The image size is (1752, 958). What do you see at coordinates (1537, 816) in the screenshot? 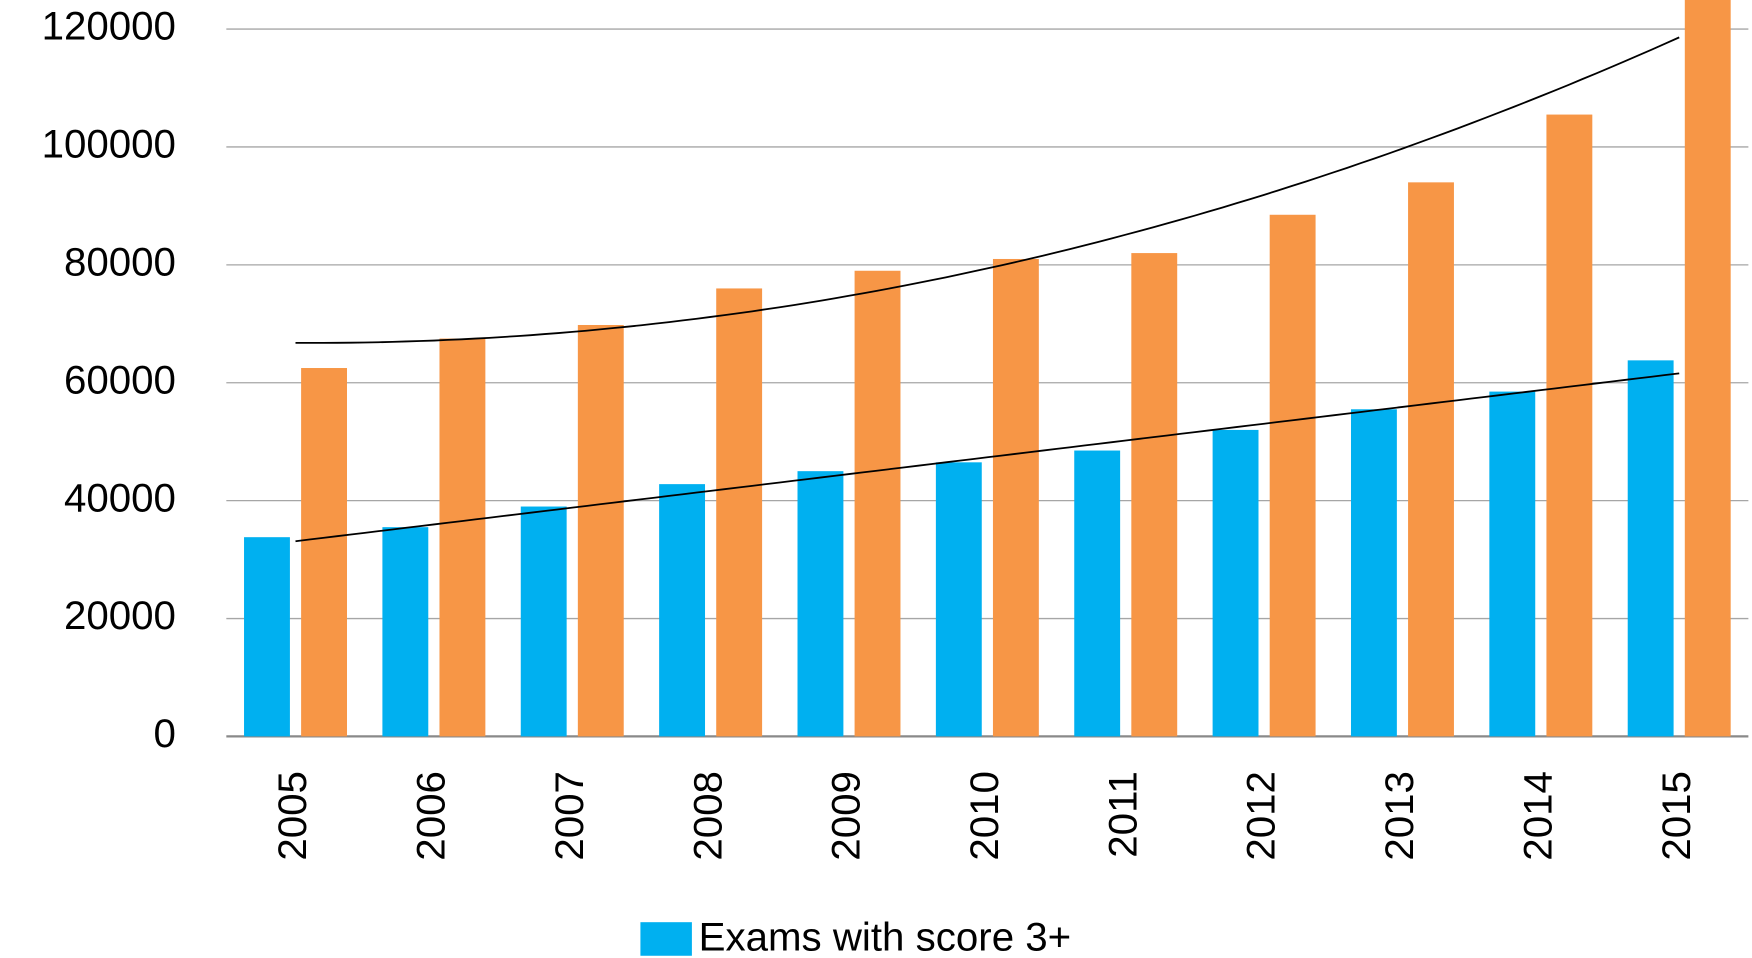
I see `x-tick-label: 2014` at bounding box center [1537, 816].